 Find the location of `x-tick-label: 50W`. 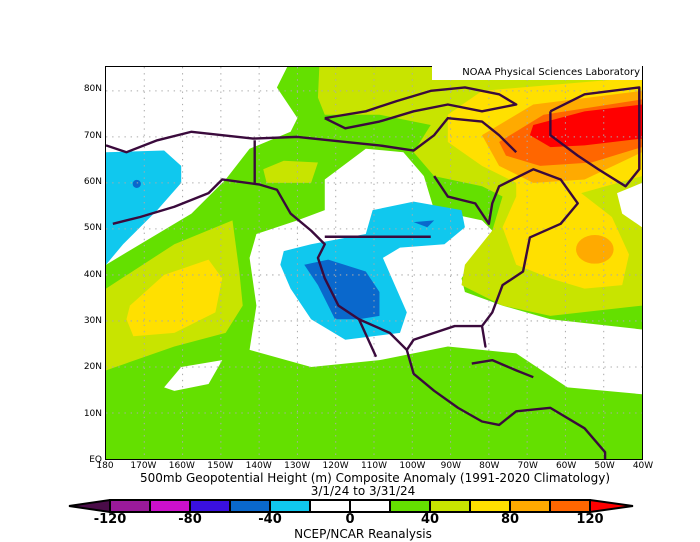

x-tick-label: 50W is located at coordinates (604, 466).